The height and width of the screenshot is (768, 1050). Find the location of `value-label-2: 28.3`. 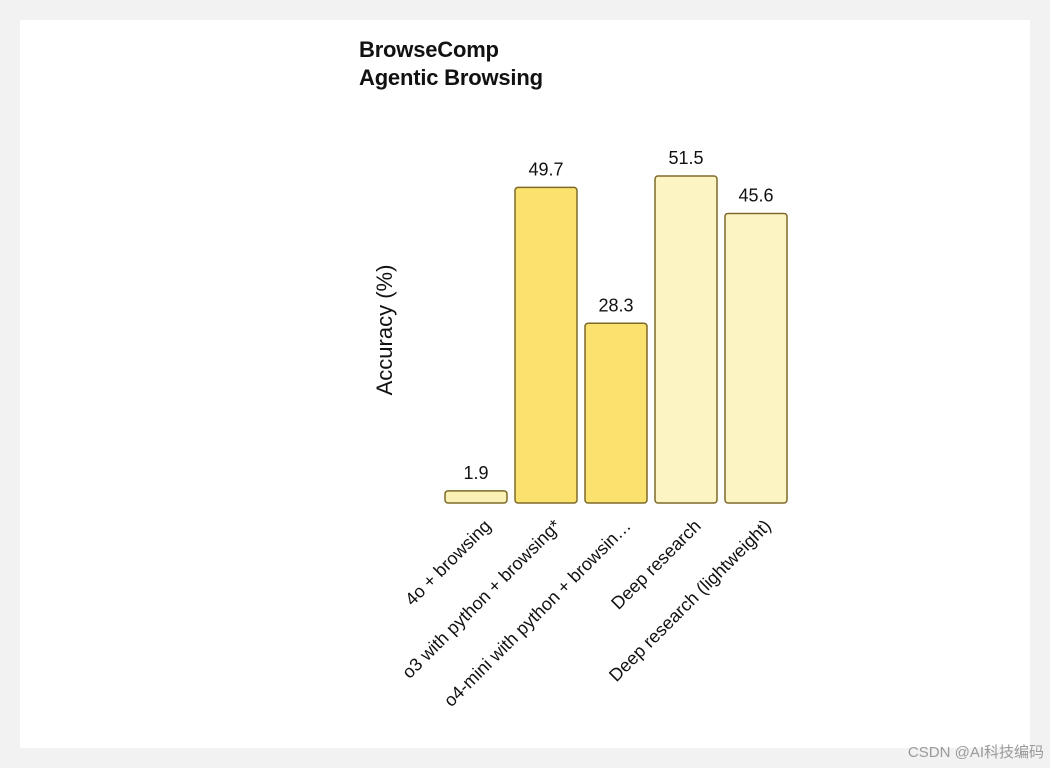

value-label-2: 28.3 is located at coordinates (615, 305).